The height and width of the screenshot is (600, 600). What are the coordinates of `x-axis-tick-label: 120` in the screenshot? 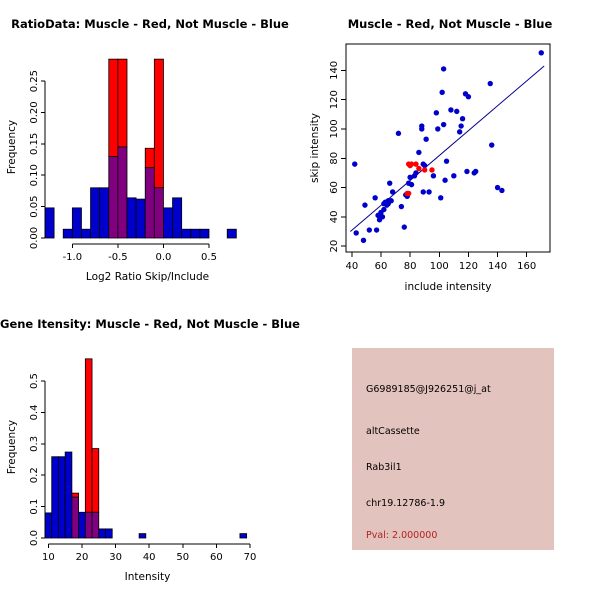 It's located at (468, 266).